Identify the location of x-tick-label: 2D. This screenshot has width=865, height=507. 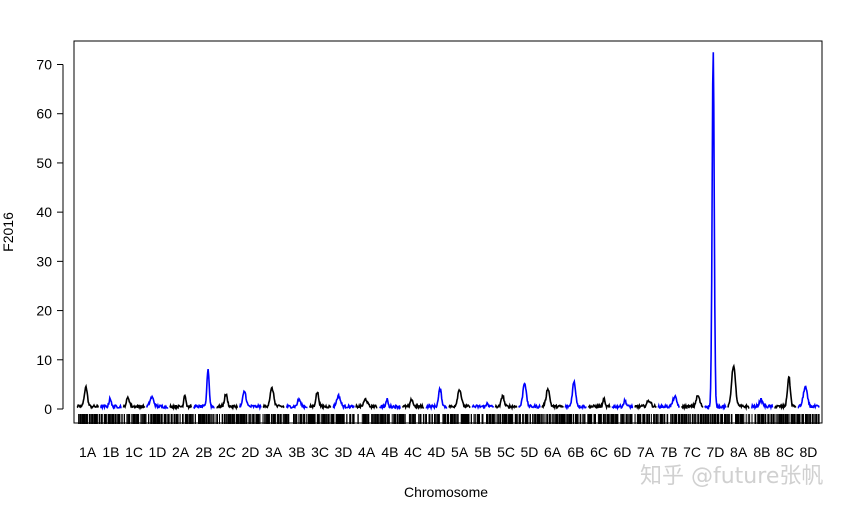
(250, 452).